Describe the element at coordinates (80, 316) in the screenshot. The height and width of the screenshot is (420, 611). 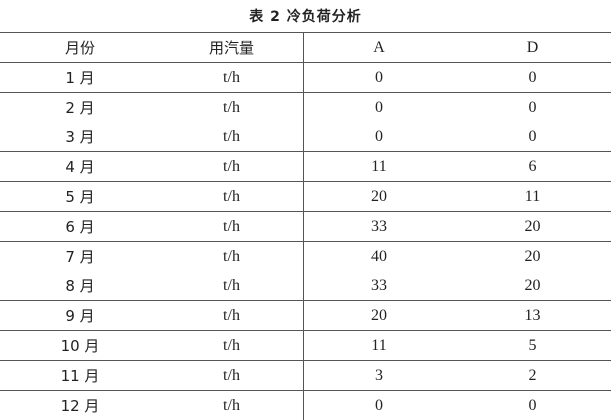
I see `cell-month: 9 月` at that location.